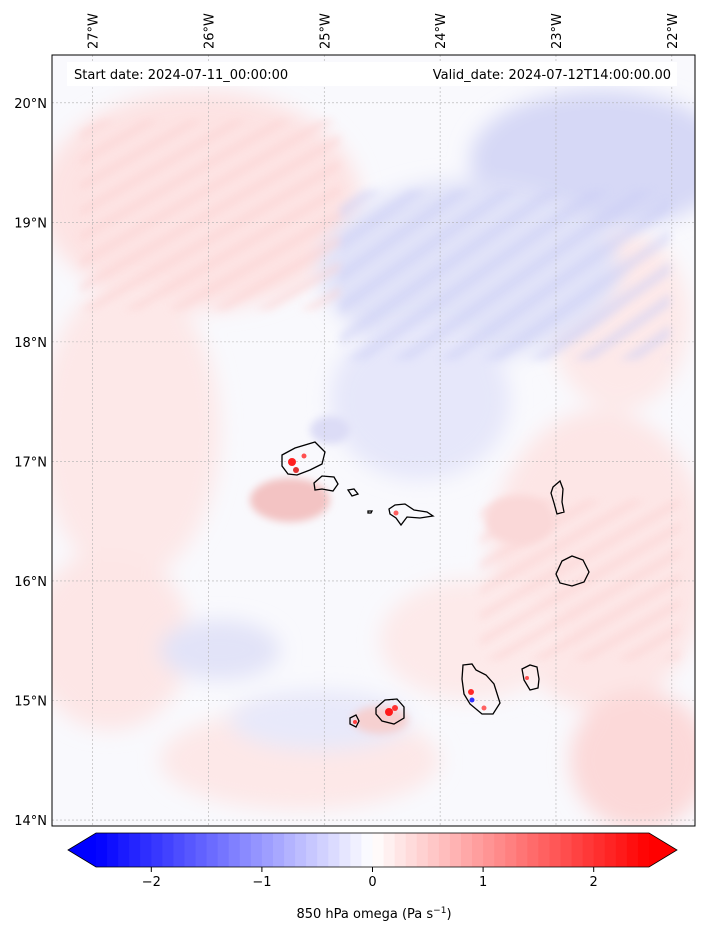 This screenshot has height=936, width=703. Describe the element at coordinates (30, 701) in the screenshot. I see `latitude-label: 15°N` at that location.